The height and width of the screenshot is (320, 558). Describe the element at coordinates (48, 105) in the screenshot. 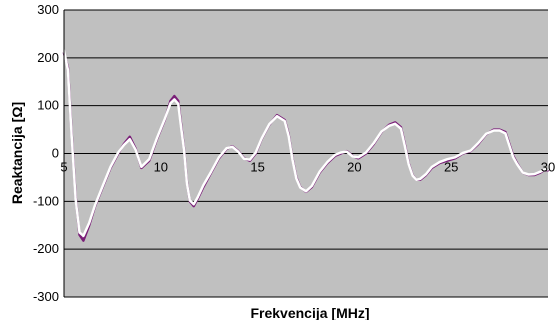

I see `y-tick-label: 100` at that location.